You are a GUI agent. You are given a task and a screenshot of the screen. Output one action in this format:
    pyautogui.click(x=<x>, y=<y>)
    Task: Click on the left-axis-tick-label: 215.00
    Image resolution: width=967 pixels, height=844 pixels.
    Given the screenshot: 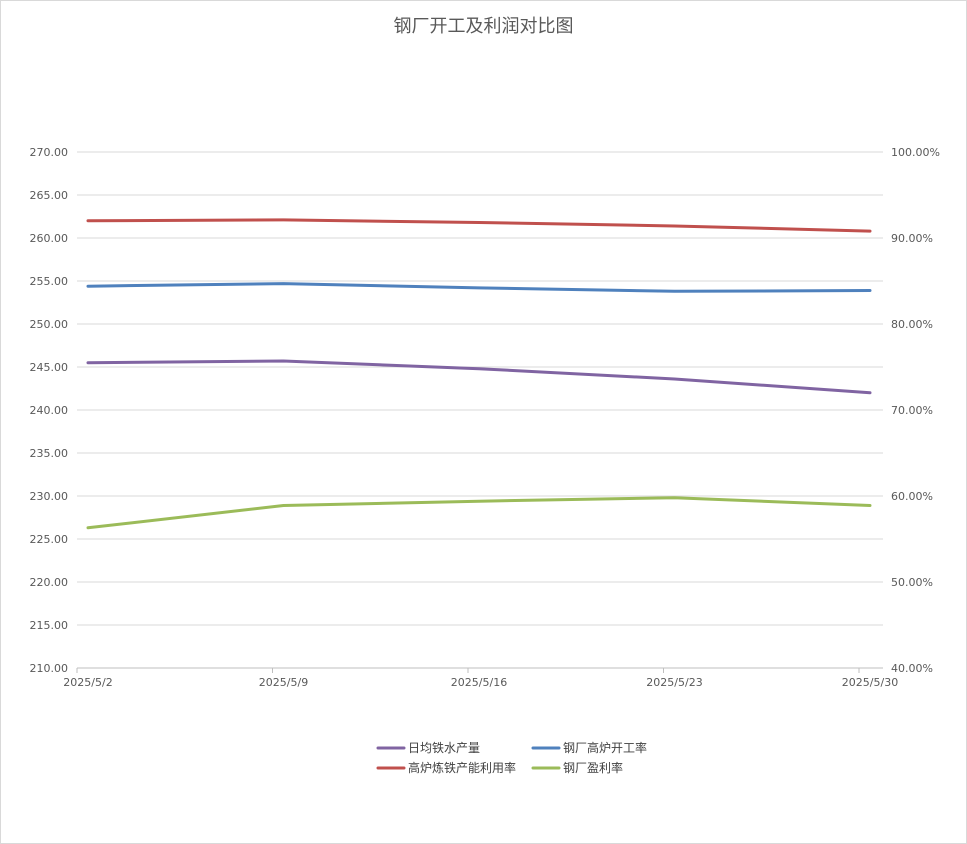 What is the action you would take?
    pyautogui.click(x=49, y=625)
    